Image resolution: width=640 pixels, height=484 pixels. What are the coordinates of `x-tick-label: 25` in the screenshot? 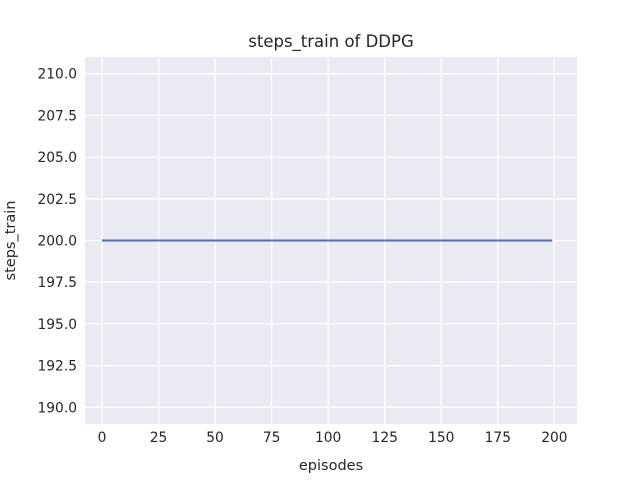 It's located at (159, 438).